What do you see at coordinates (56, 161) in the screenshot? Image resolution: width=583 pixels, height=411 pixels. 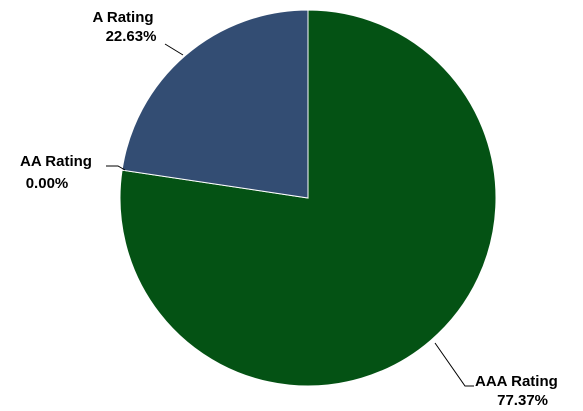 I see `data-label-category-aa-rating: AA Rating` at bounding box center [56, 161].